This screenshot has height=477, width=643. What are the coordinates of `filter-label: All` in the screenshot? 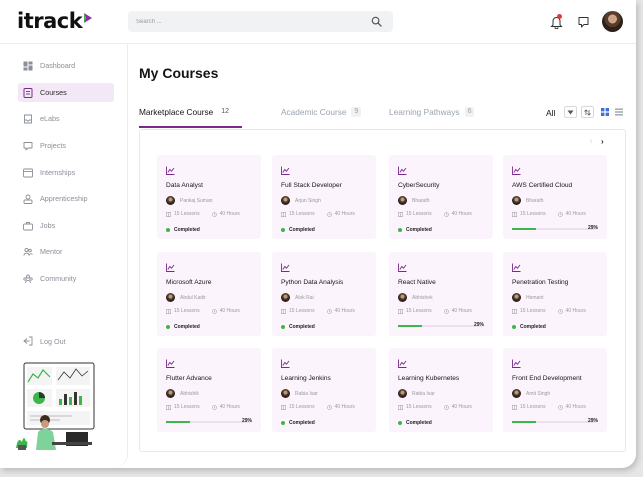 It's located at (551, 113).